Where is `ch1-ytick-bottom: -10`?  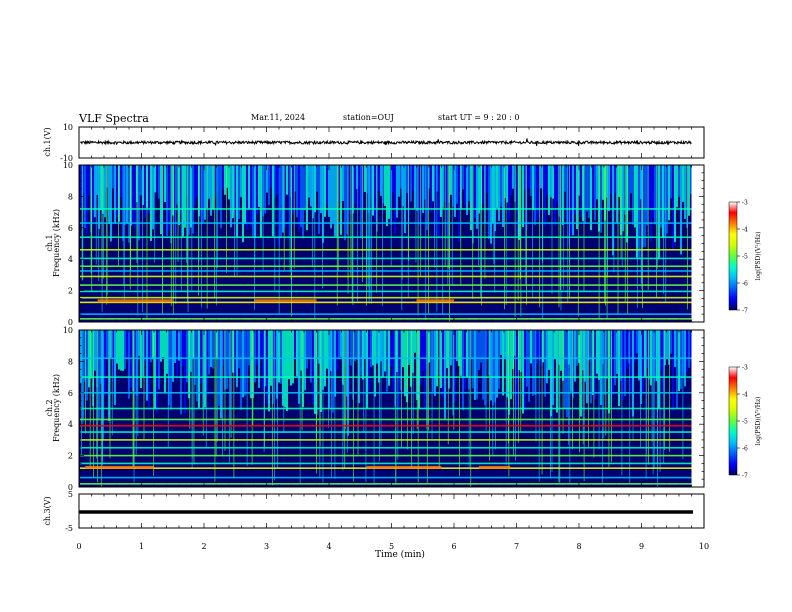
ch1-ytick-bottom: -10 is located at coordinates (66, 158).